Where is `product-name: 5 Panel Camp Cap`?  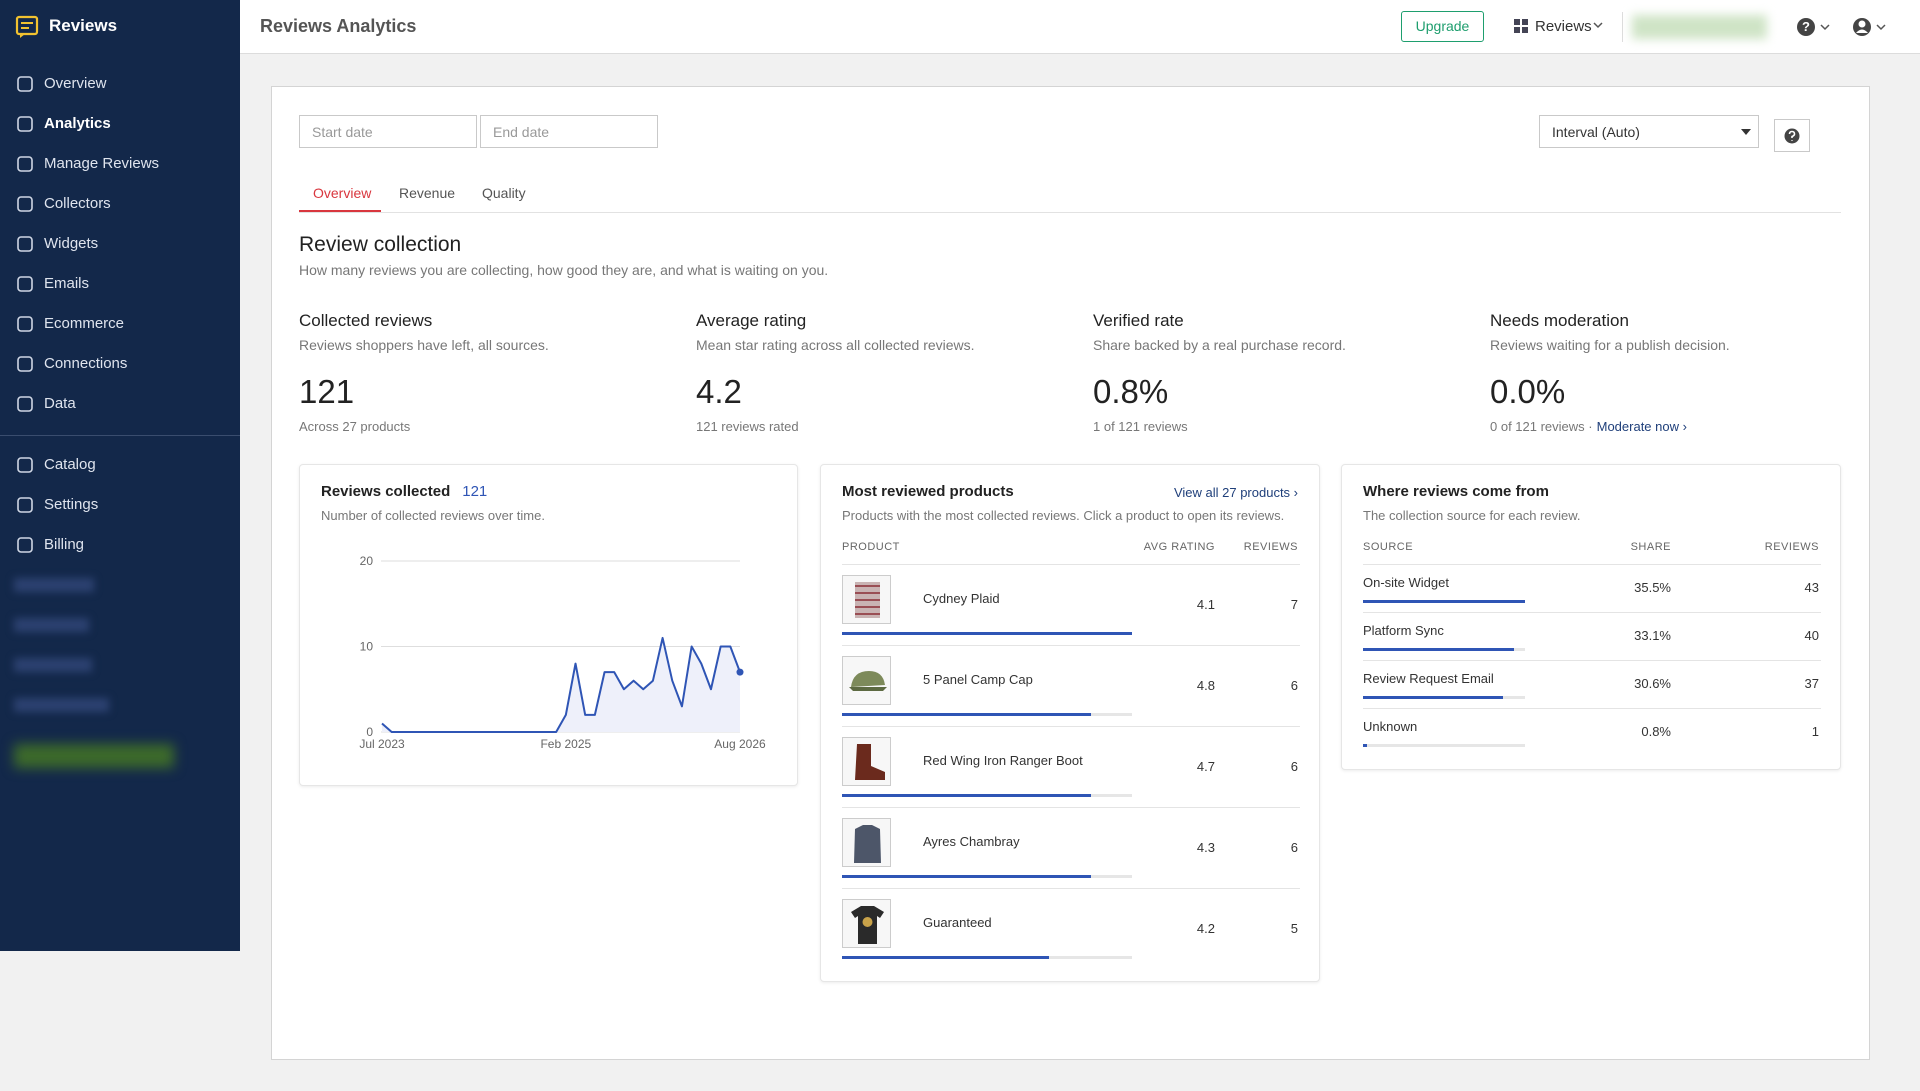 product-name: 5 Panel Camp Cap is located at coordinates (978, 679).